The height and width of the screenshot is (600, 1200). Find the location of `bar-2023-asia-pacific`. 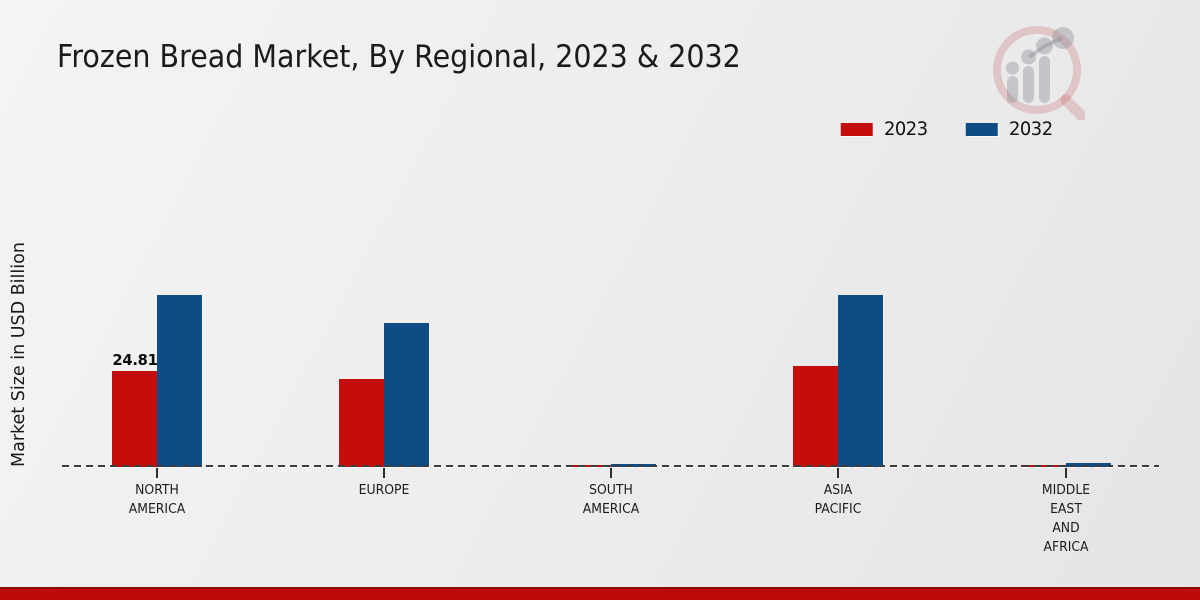

bar-2023-asia-pacific is located at coordinates (815, 416).